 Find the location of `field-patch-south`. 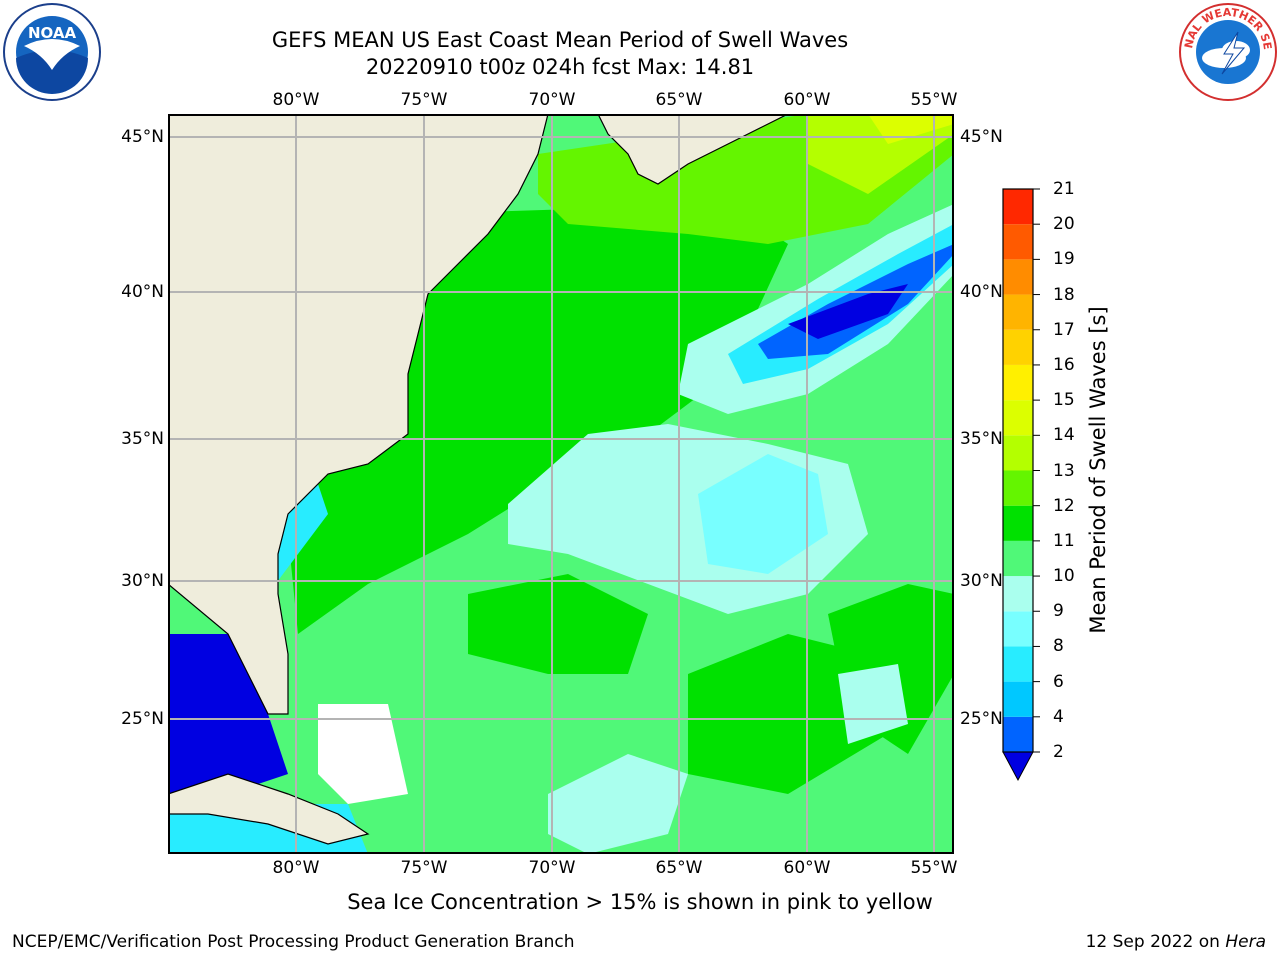

field-patch-south is located at coordinates (558, 624).